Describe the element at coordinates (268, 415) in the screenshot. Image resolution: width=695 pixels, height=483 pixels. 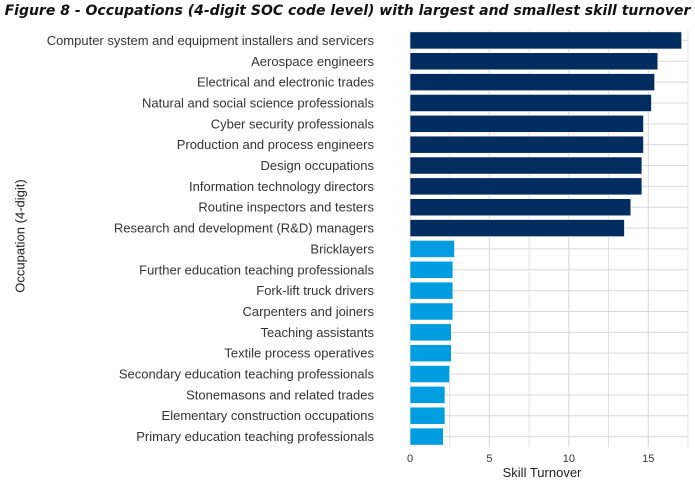
I see `category-label: Elementary construction occupations` at that location.